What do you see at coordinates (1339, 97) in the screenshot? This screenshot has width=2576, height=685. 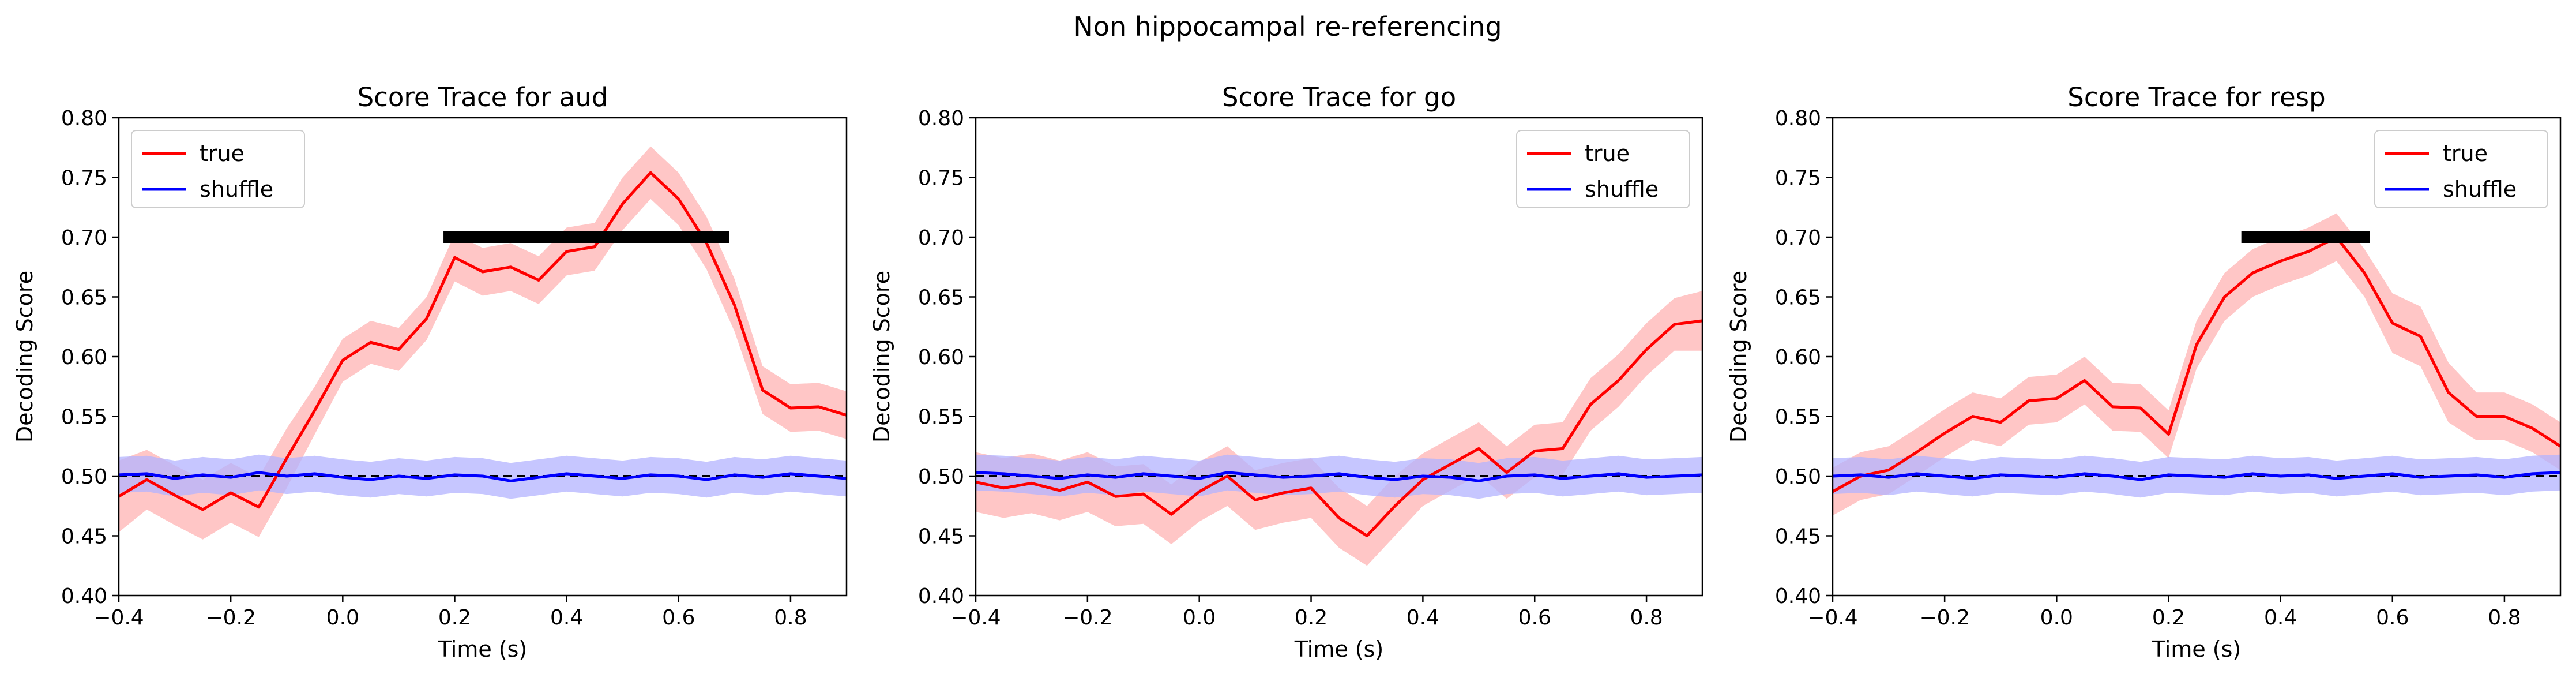 I see `chart-title: Score Trace for go` at bounding box center [1339, 97].